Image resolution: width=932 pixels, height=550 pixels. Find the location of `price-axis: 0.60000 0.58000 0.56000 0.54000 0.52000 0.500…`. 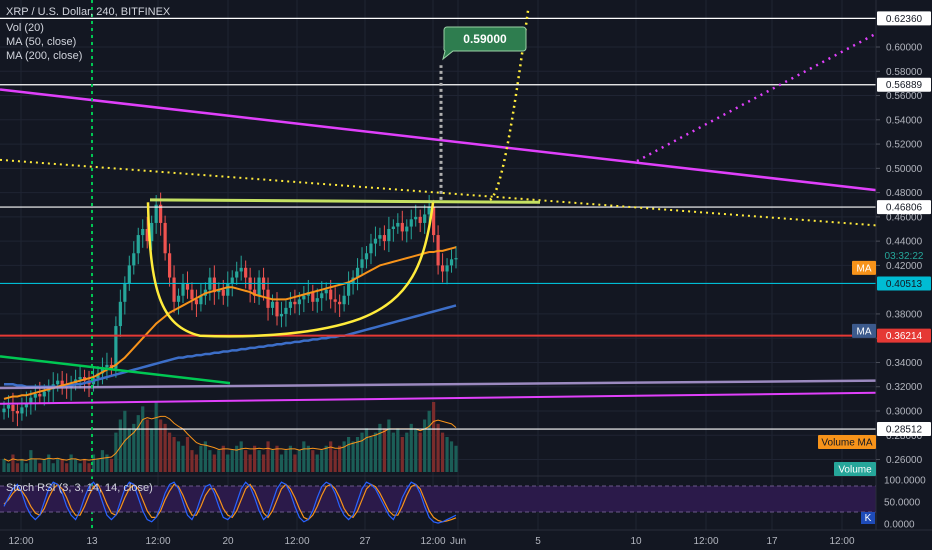

price-axis: 0.60000 0.58000 0.56000 0.54000 0.52000 0.500… is located at coordinates (875, 265).